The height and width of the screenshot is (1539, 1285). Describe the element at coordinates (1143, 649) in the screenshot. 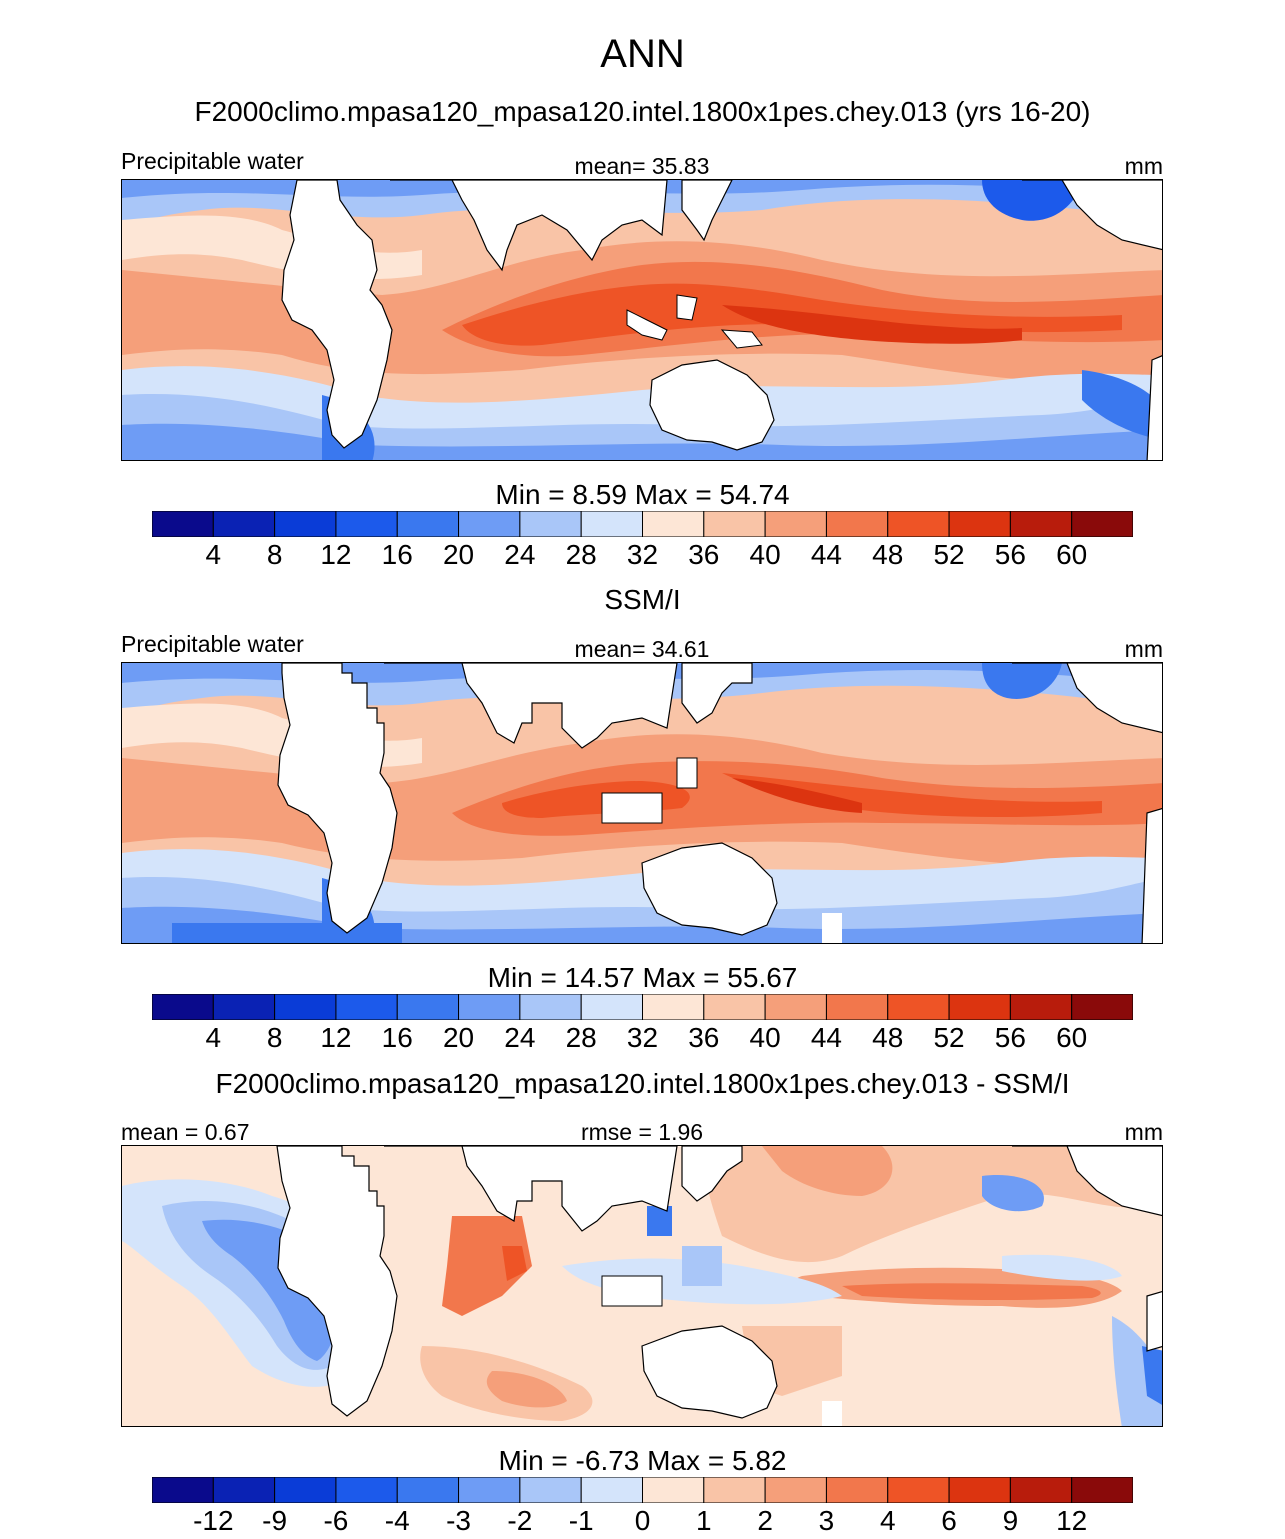

I see `panel-2-units-label: mm` at that location.